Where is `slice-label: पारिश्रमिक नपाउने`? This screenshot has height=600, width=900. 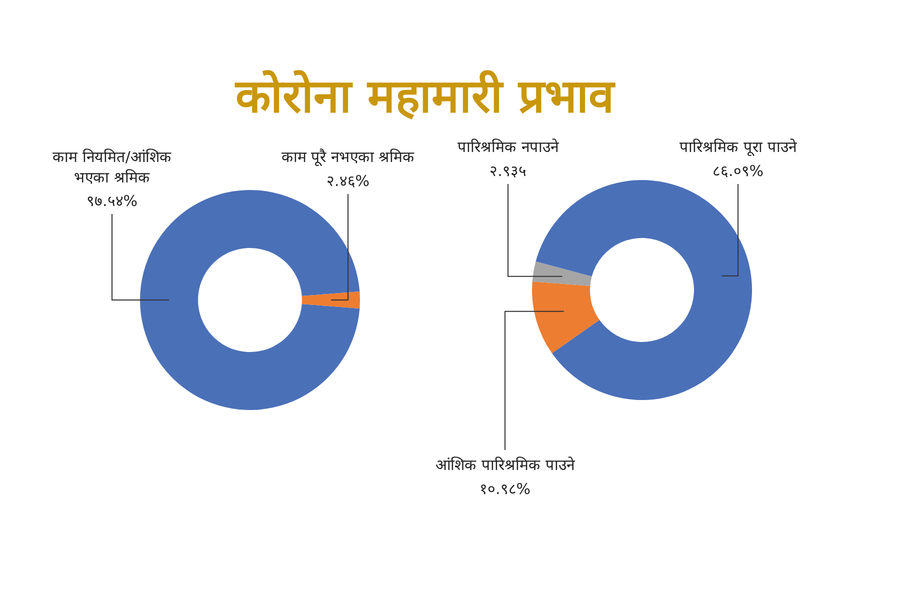
slice-label: पारिश्रमिक नपाउने is located at coordinates (509, 147).